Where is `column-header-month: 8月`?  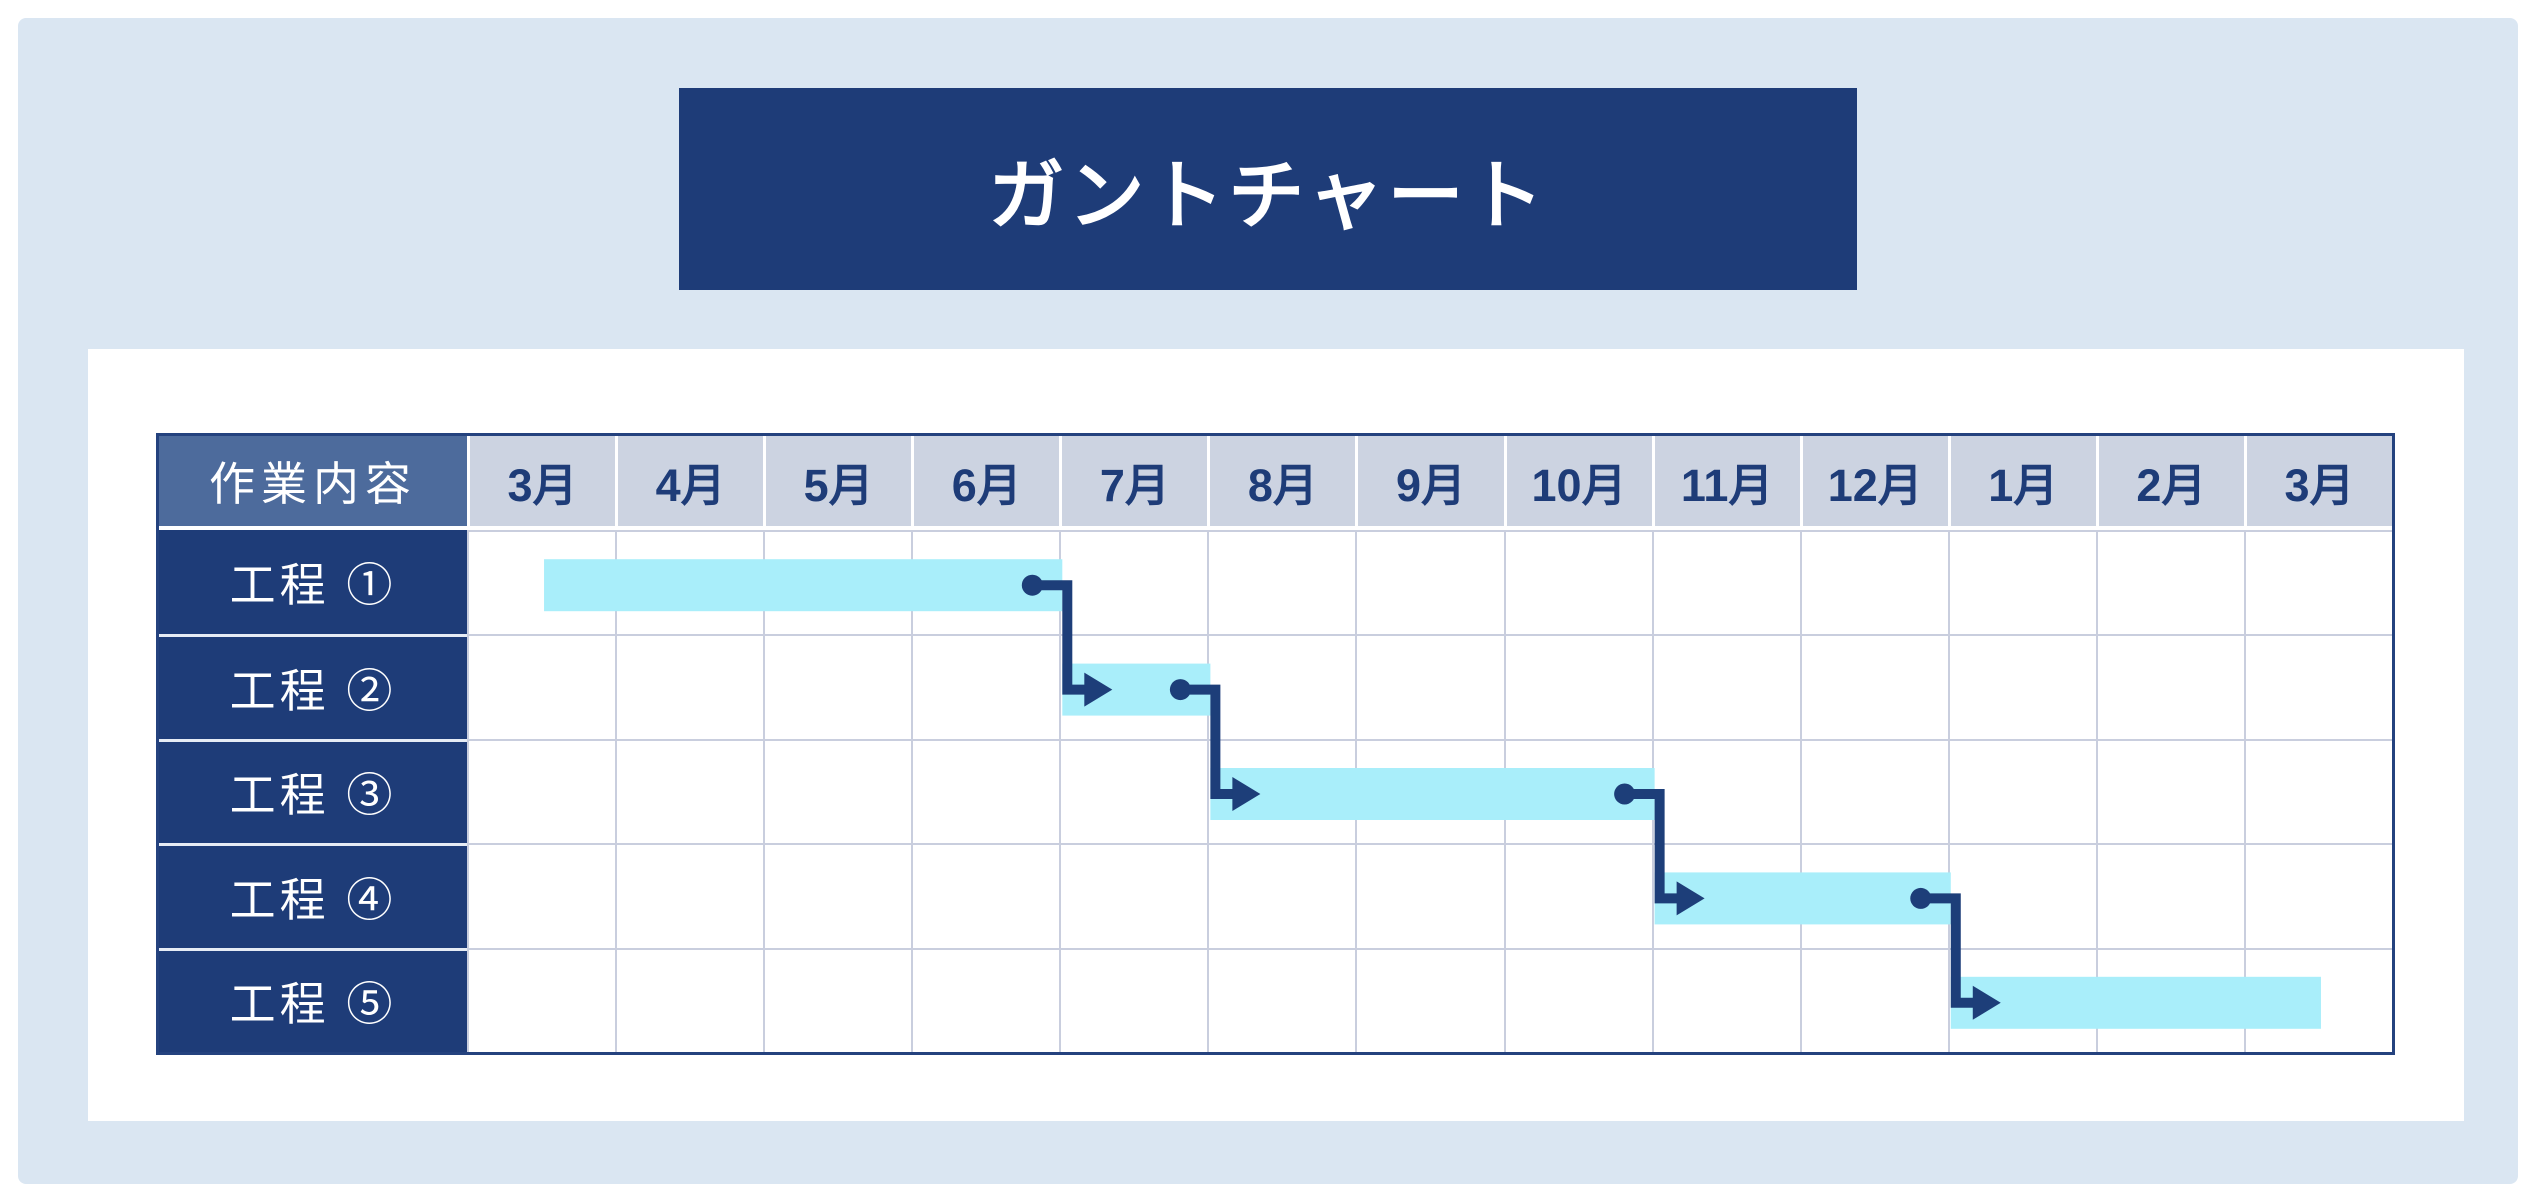 column-header-month: 8月 is located at coordinates (1281, 483).